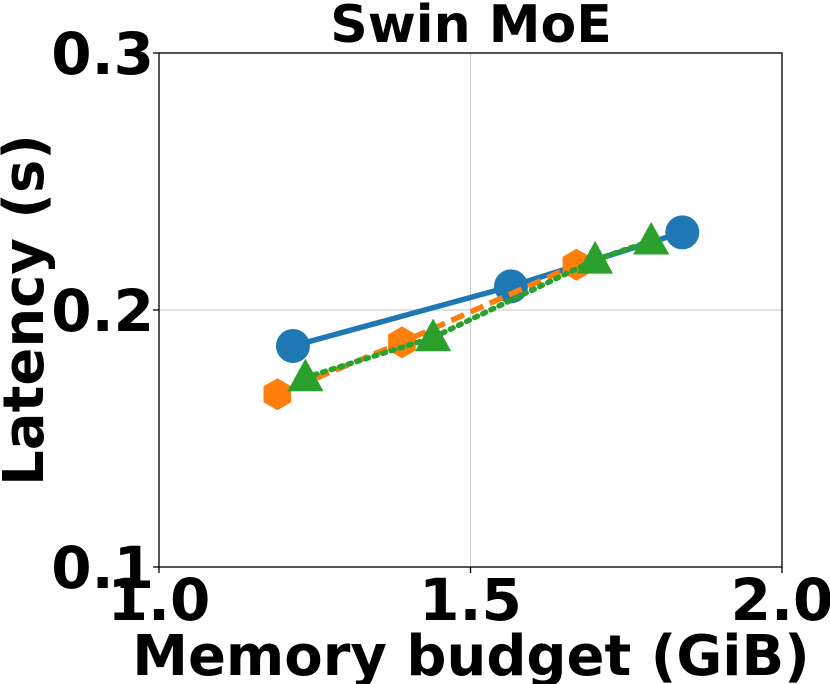 The image size is (830, 684). I want to click on y-tick-label: 0.2, so click(102, 311).